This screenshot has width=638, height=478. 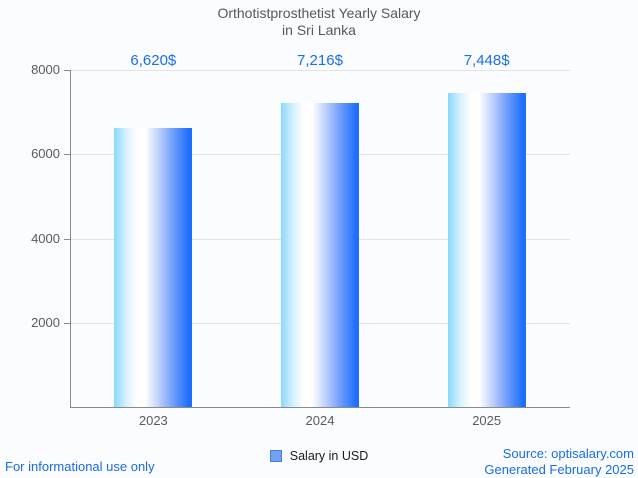 What do you see at coordinates (319, 30) in the screenshot?
I see `chart-title-line2: in Sri Lanka` at bounding box center [319, 30].